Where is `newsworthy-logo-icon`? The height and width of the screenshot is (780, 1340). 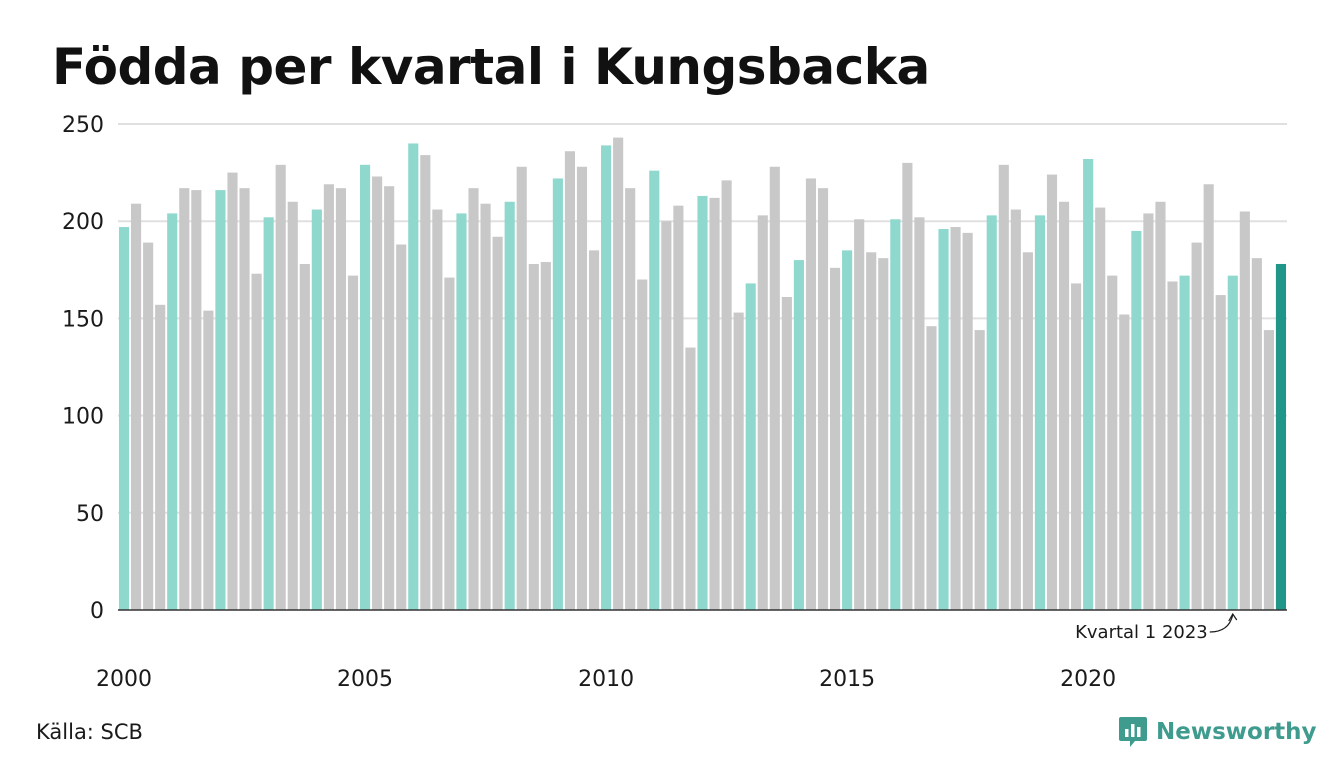
newsworthy-logo-icon is located at coordinates (1133, 732).